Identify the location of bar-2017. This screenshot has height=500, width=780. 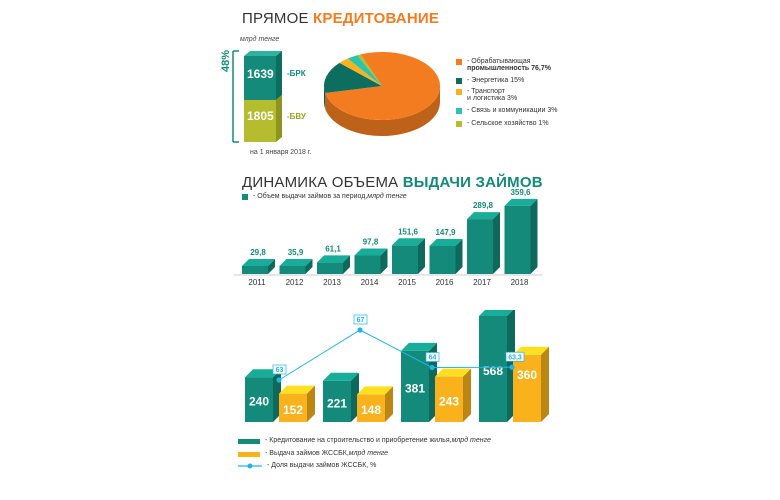
(483, 243).